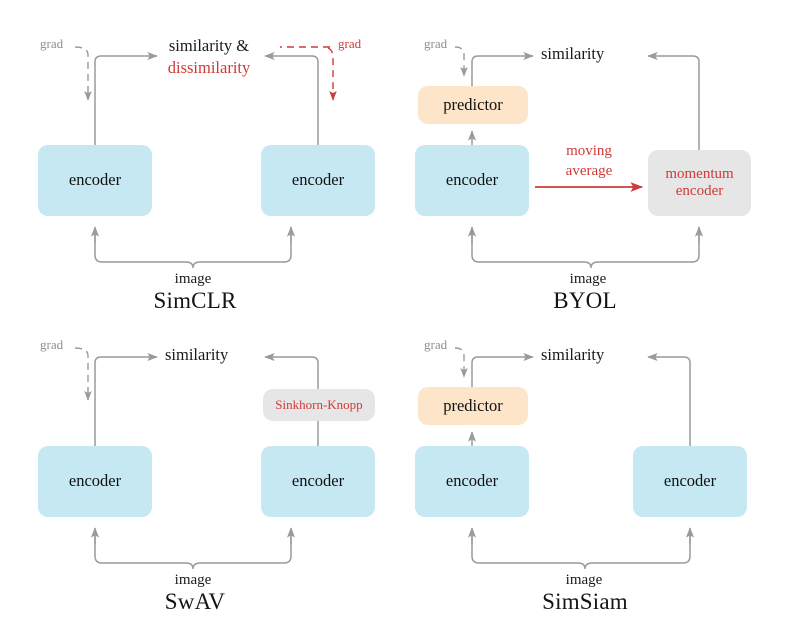  What do you see at coordinates (193, 279) in the screenshot?
I see `simclr-image-label: image` at bounding box center [193, 279].